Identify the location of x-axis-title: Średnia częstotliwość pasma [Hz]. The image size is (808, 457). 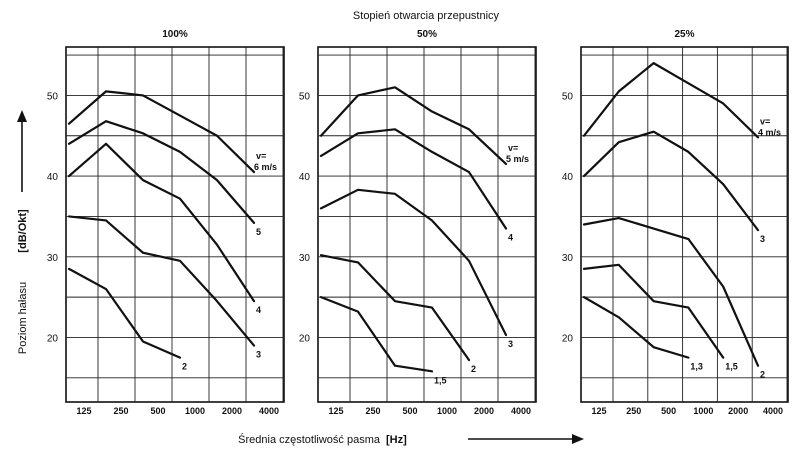
(411, 439).